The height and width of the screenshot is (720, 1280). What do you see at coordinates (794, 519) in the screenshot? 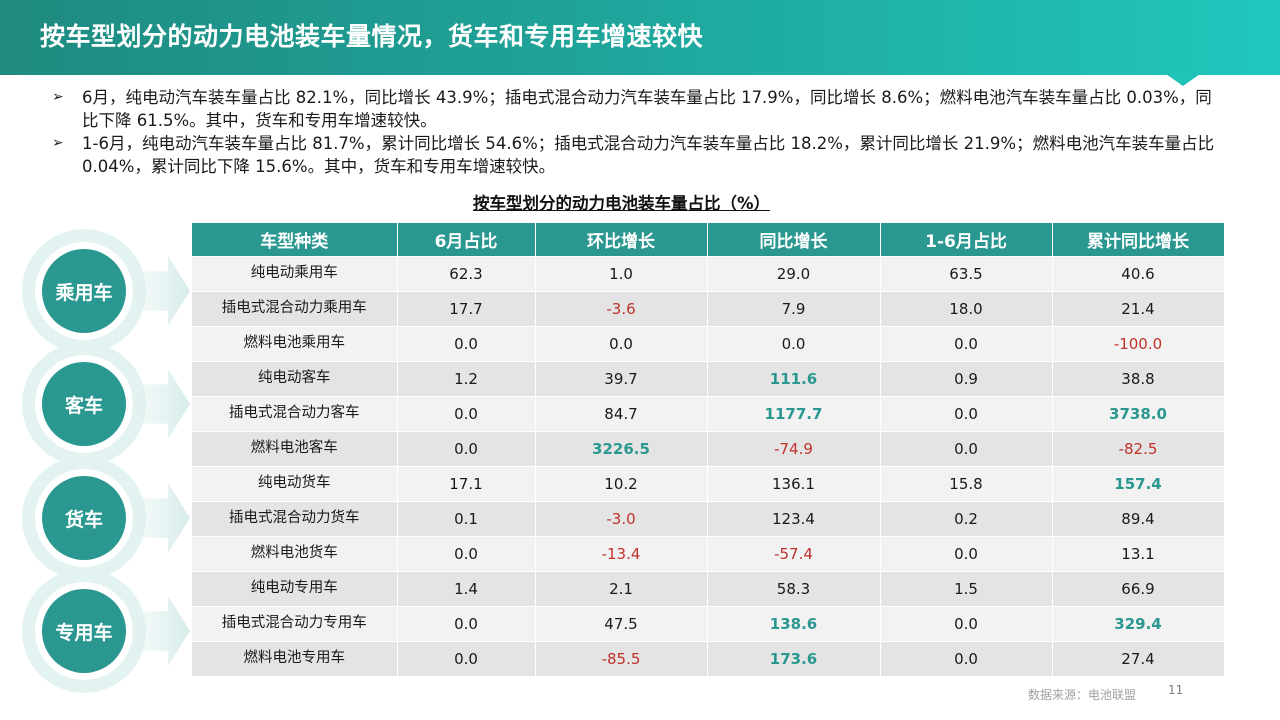
I see `value-cell: 123.4` at bounding box center [794, 519].